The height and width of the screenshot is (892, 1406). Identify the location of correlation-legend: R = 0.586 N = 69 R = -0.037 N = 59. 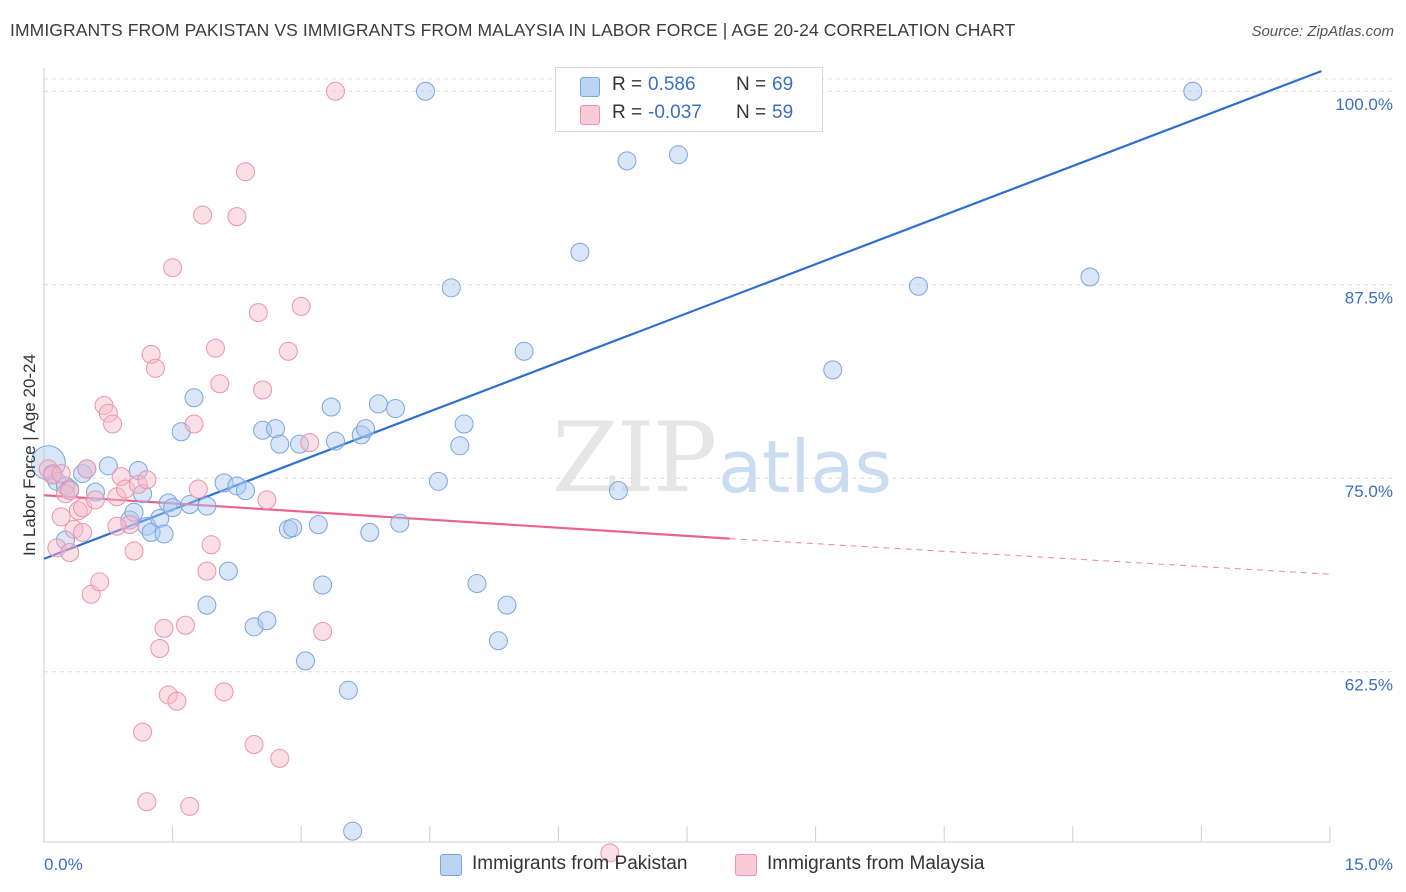
(689, 99).